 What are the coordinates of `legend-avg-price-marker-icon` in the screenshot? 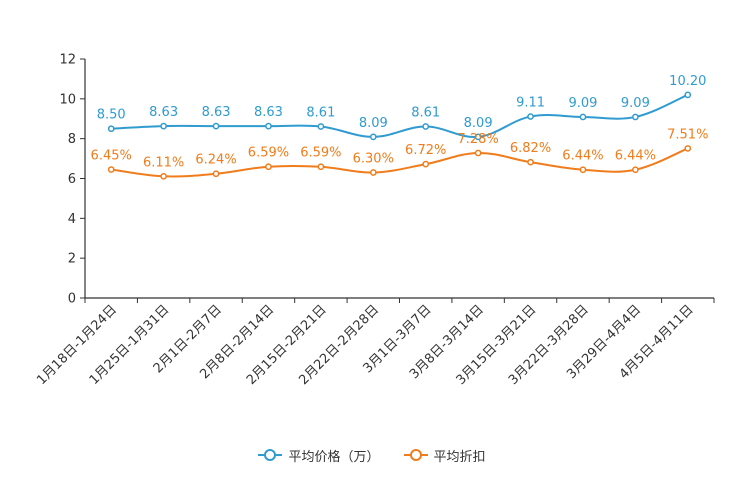 It's located at (270, 455).